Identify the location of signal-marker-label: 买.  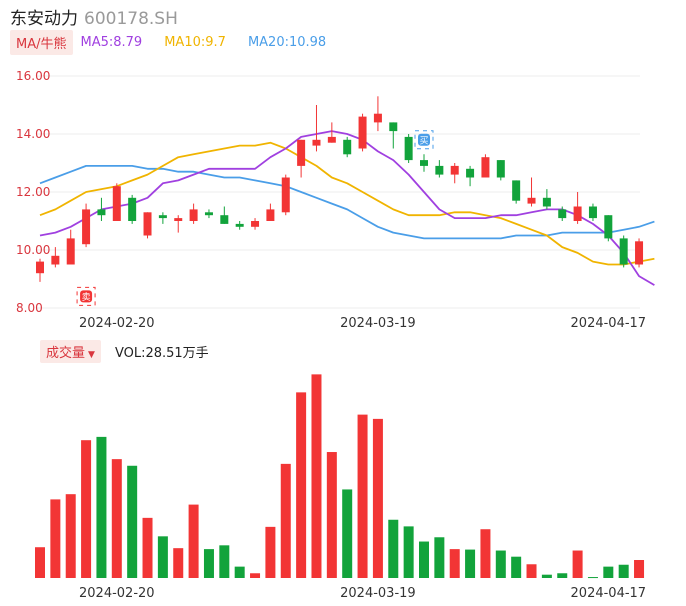
(423, 140).